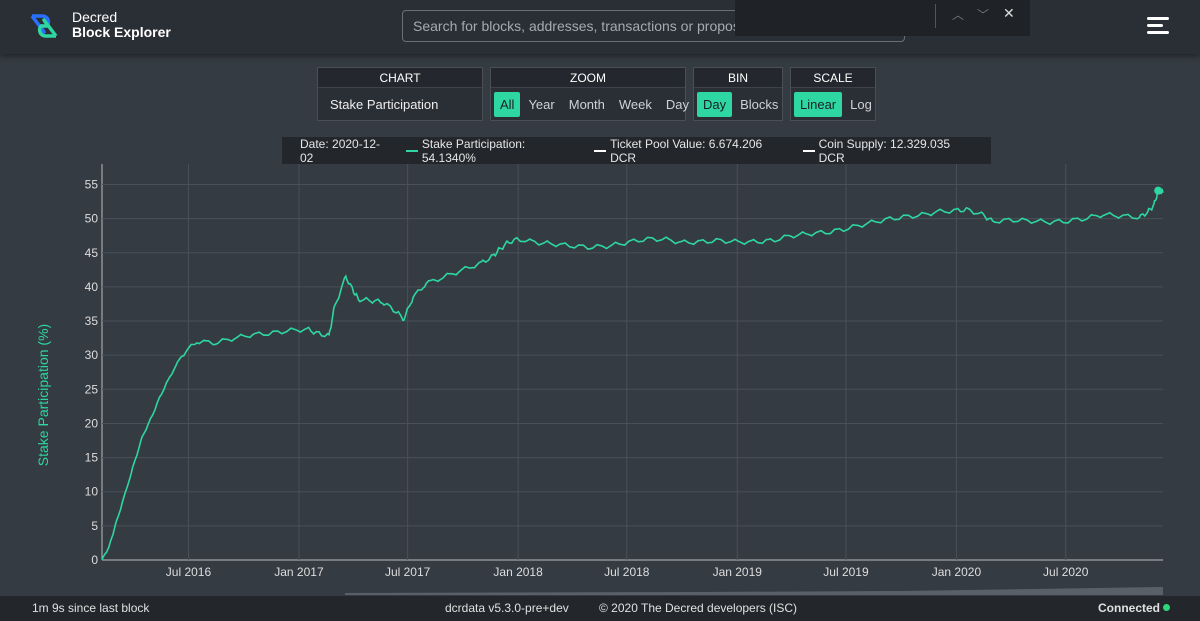 The width and height of the screenshot is (1200, 621). I want to click on bin-control: BIN Day Blocks, so click(738, 94).